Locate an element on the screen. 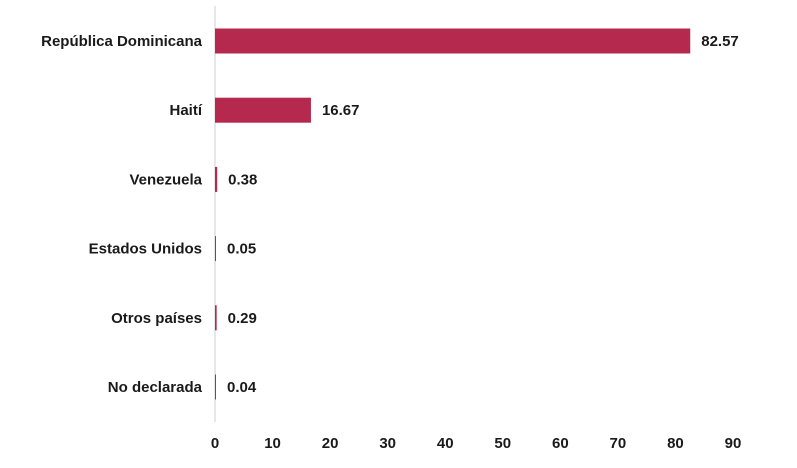 The width and height of the screenshot is (797, 468). x-tick-label: 90 is located at coordinates (733, 443).